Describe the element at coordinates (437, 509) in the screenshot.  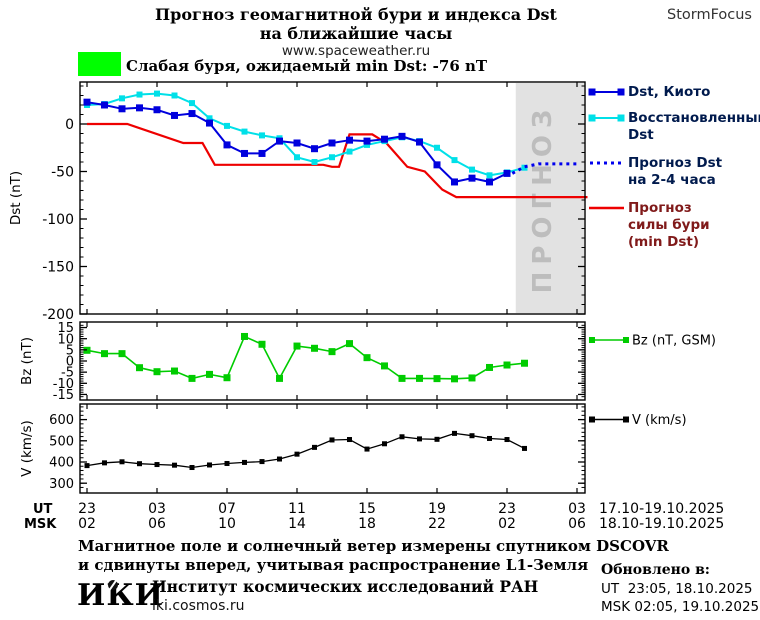
I see `ut-tick-label: 19` at that location.